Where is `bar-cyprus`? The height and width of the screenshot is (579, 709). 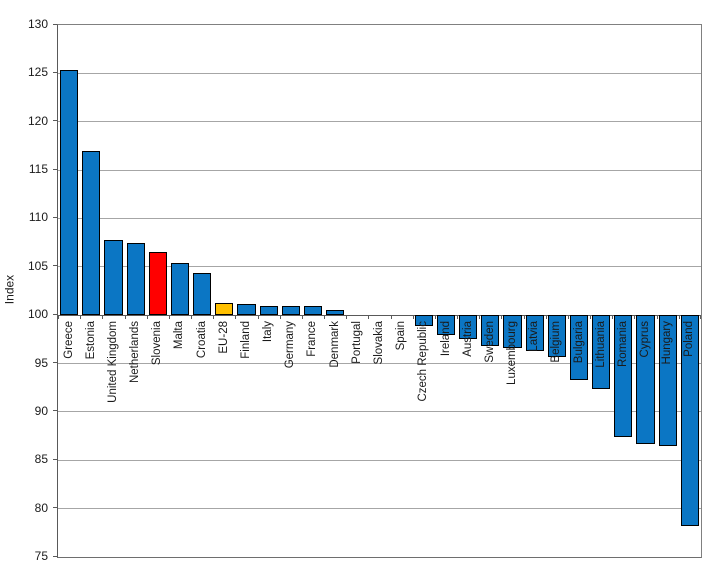 bar-cyprus is located at coordinates (645, 379).